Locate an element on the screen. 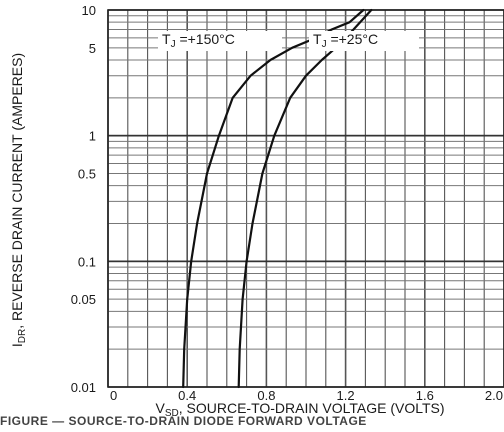 Image resolution: width=504 pixels, height=432 pixels. x-tick-label: 1.6 is located at coordinates (425, 395).